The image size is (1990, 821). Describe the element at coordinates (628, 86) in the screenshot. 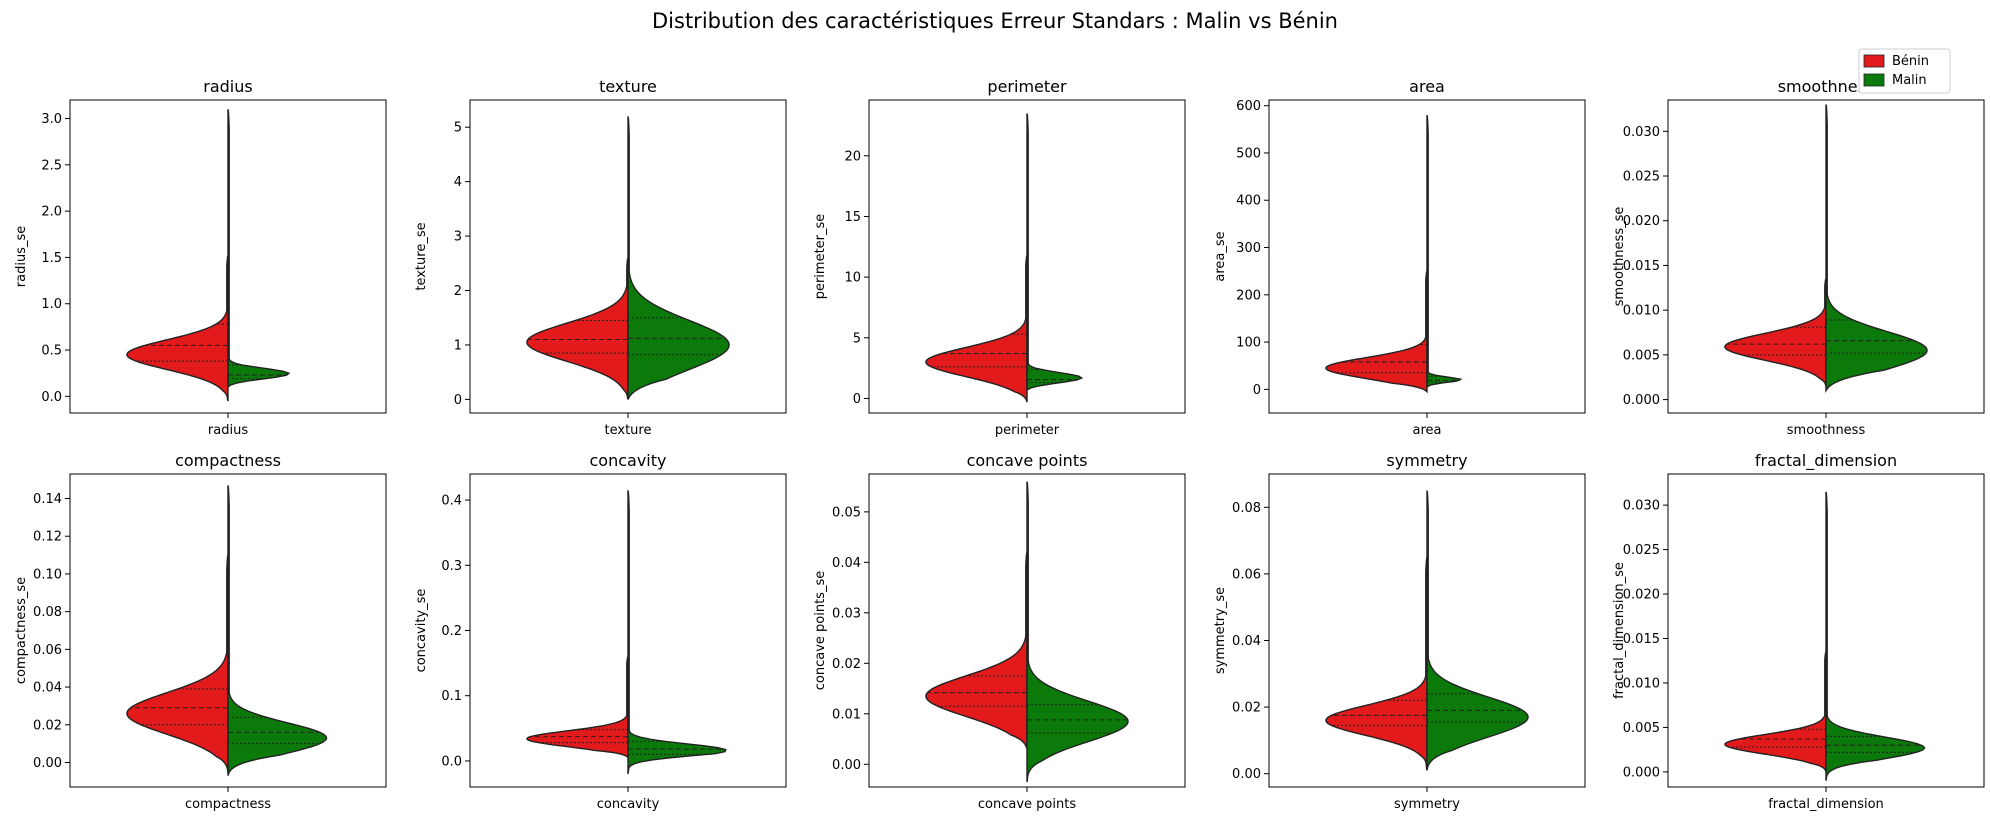

I see `panel-title: texture` at that location.